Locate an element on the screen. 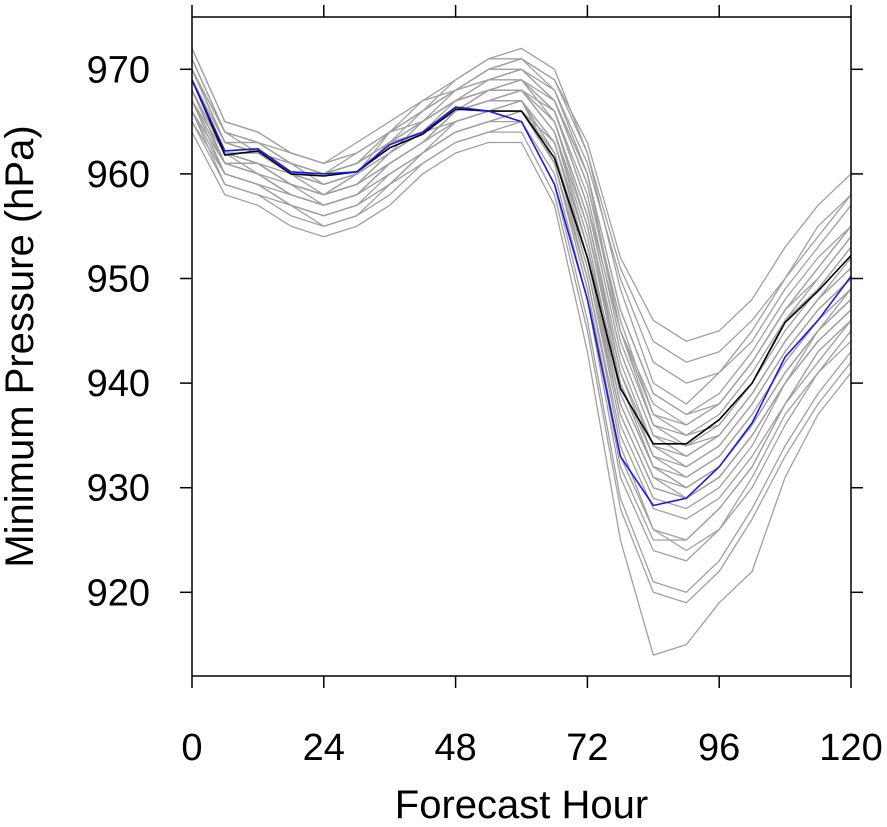  y-tick-label: 970 is located at coordinates (118, 70).